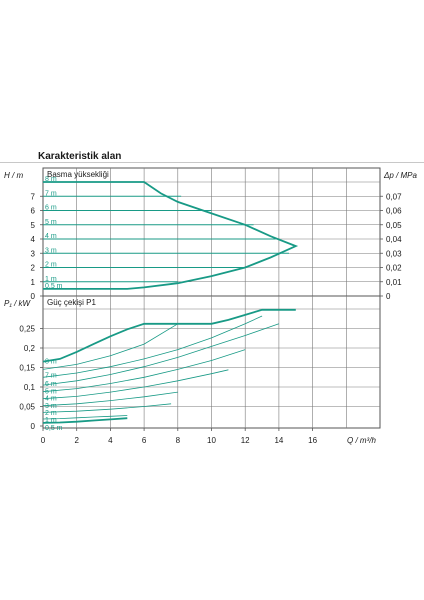  Describe the element at coordinates (166, 239) in the screenshot. I see `head-level-lines` at that location.